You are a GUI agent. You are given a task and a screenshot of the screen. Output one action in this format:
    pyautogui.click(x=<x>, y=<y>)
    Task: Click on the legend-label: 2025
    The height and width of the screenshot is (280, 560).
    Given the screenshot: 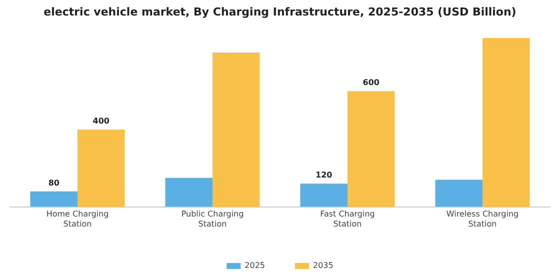 What is the action you would take?
    pyautogui.click(x=254, y=265)
    